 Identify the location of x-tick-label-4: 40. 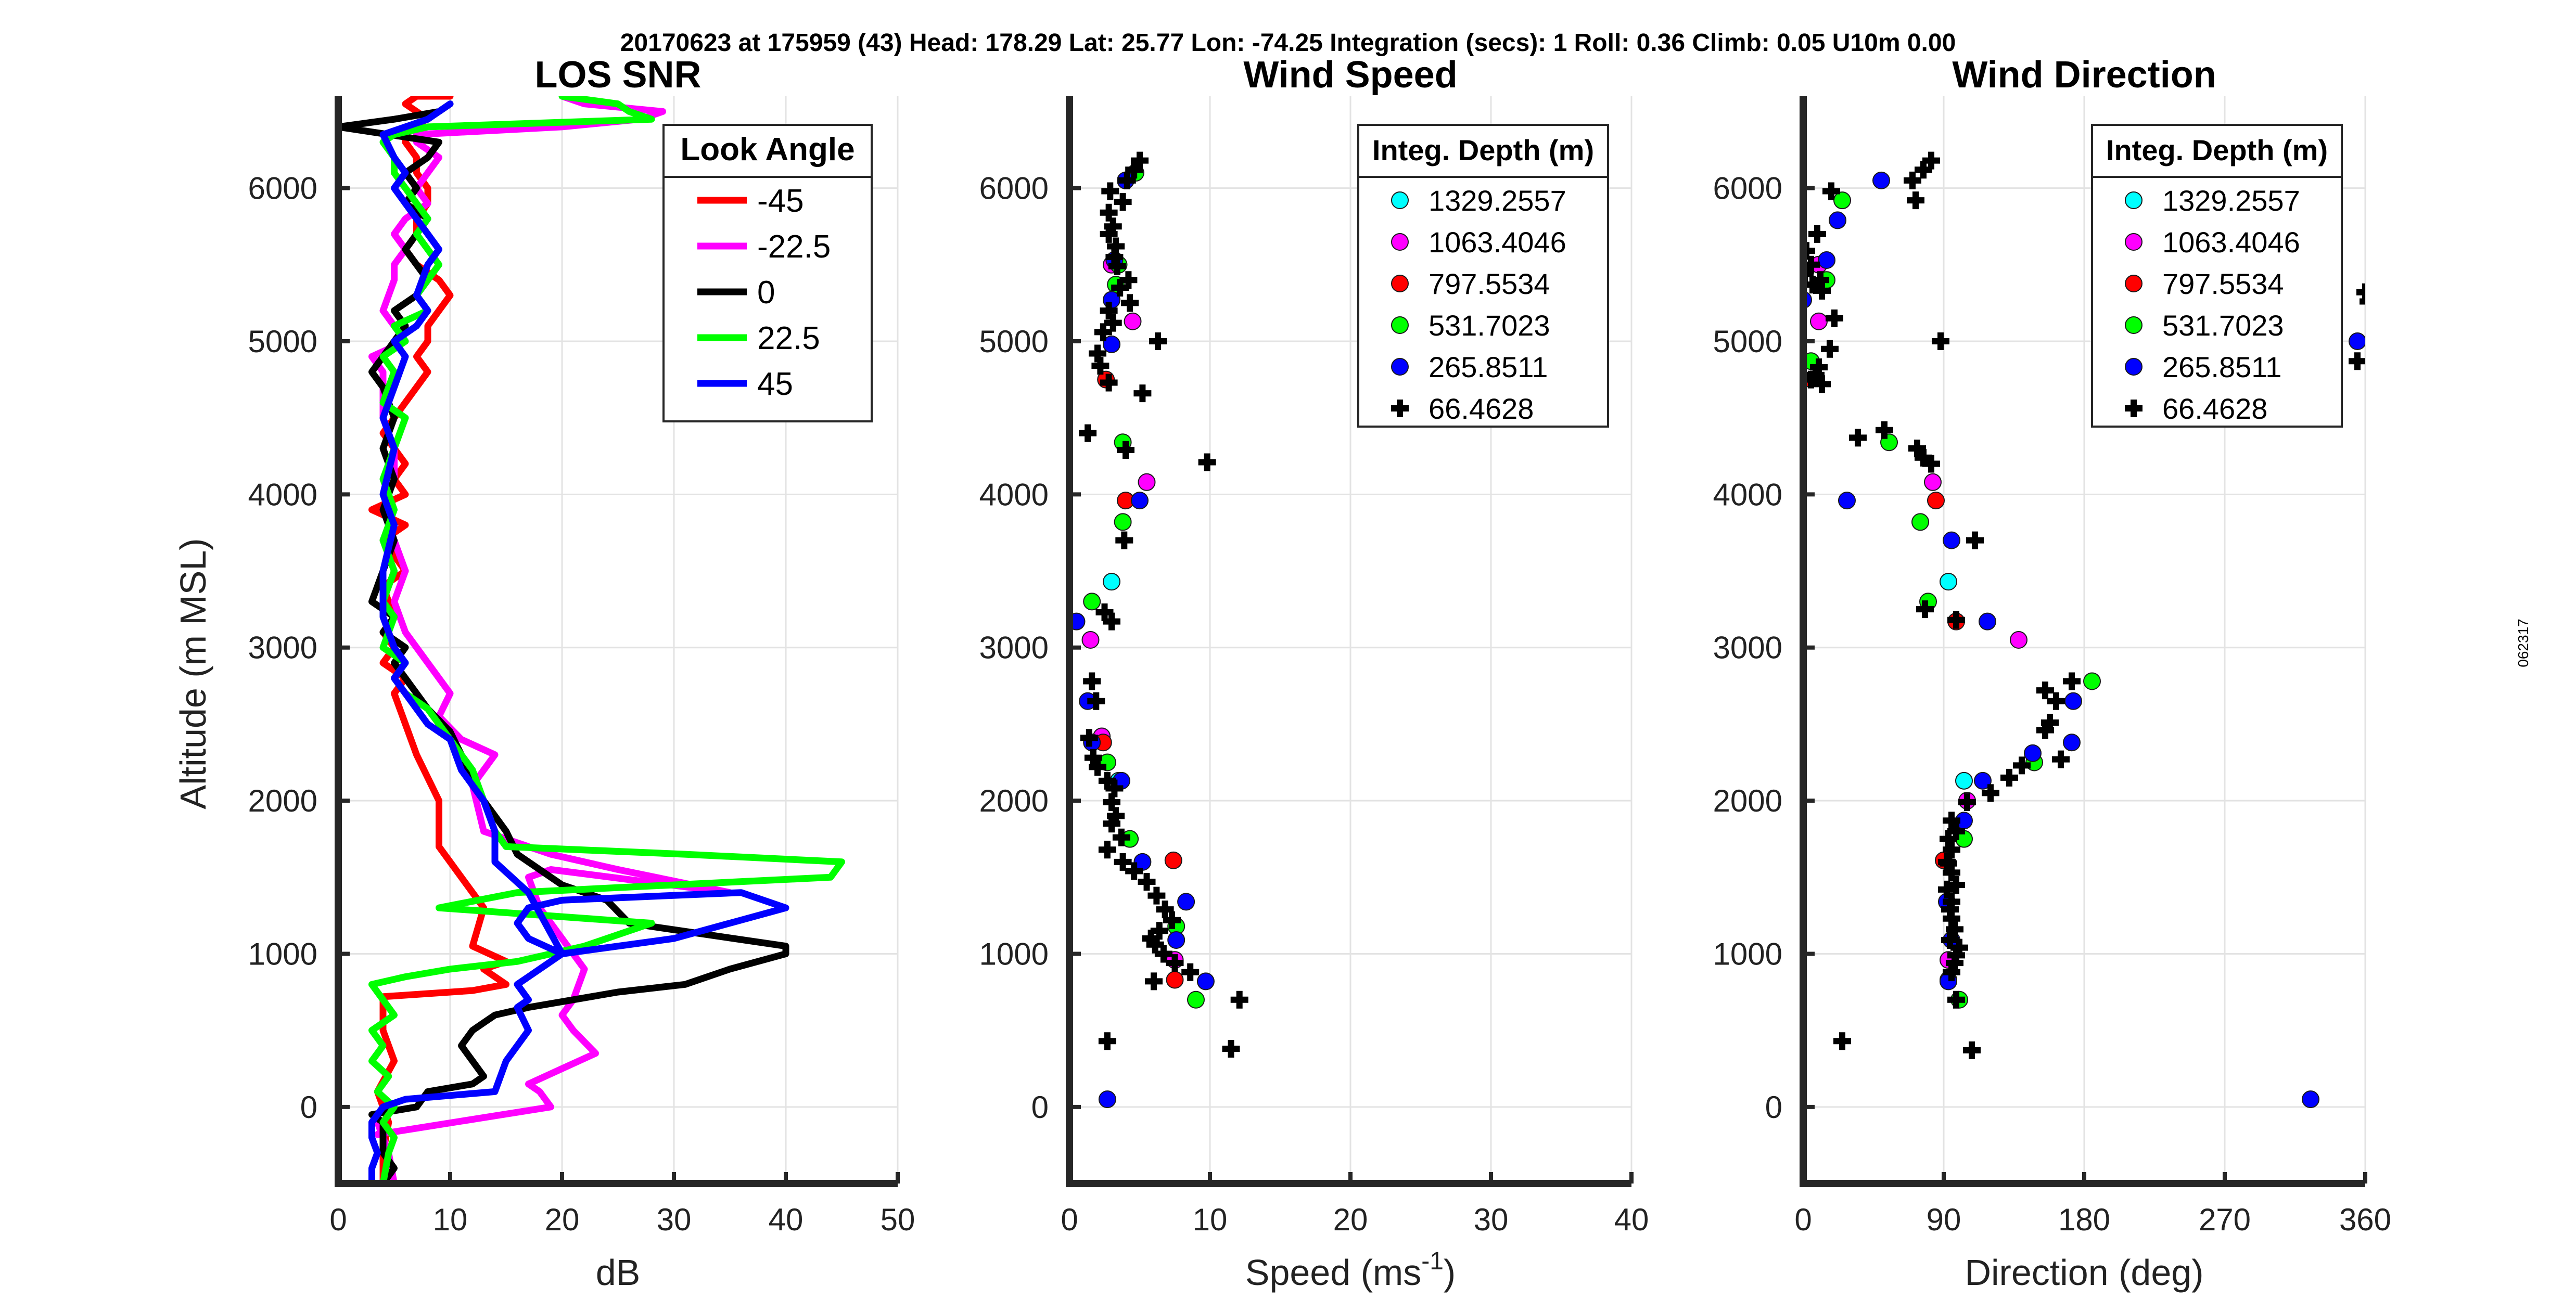
(786, 1219).